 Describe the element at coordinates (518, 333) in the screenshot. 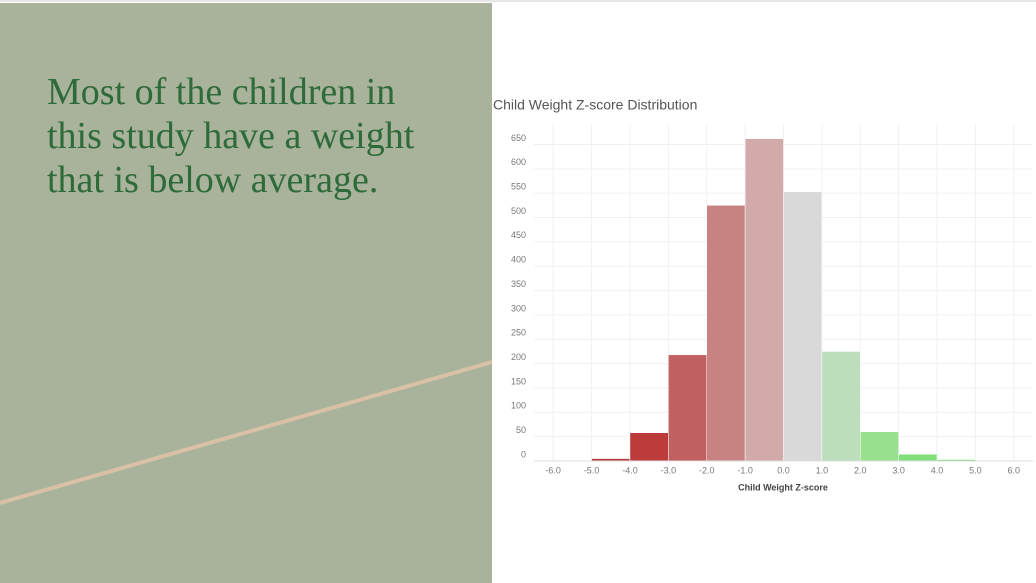

I see `y-tick-label: 250` at that location.